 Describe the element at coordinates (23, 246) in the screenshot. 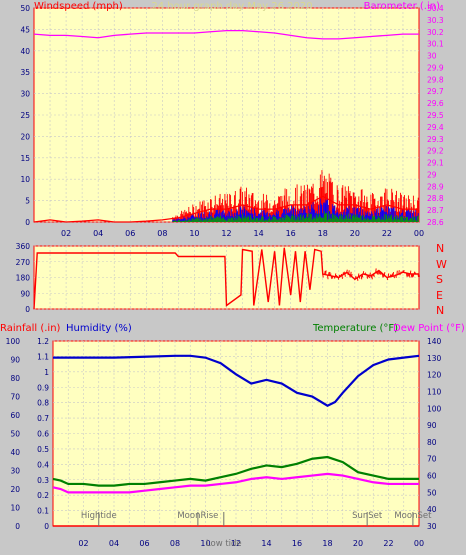

I see `direction-tick-label: 360` at that location.